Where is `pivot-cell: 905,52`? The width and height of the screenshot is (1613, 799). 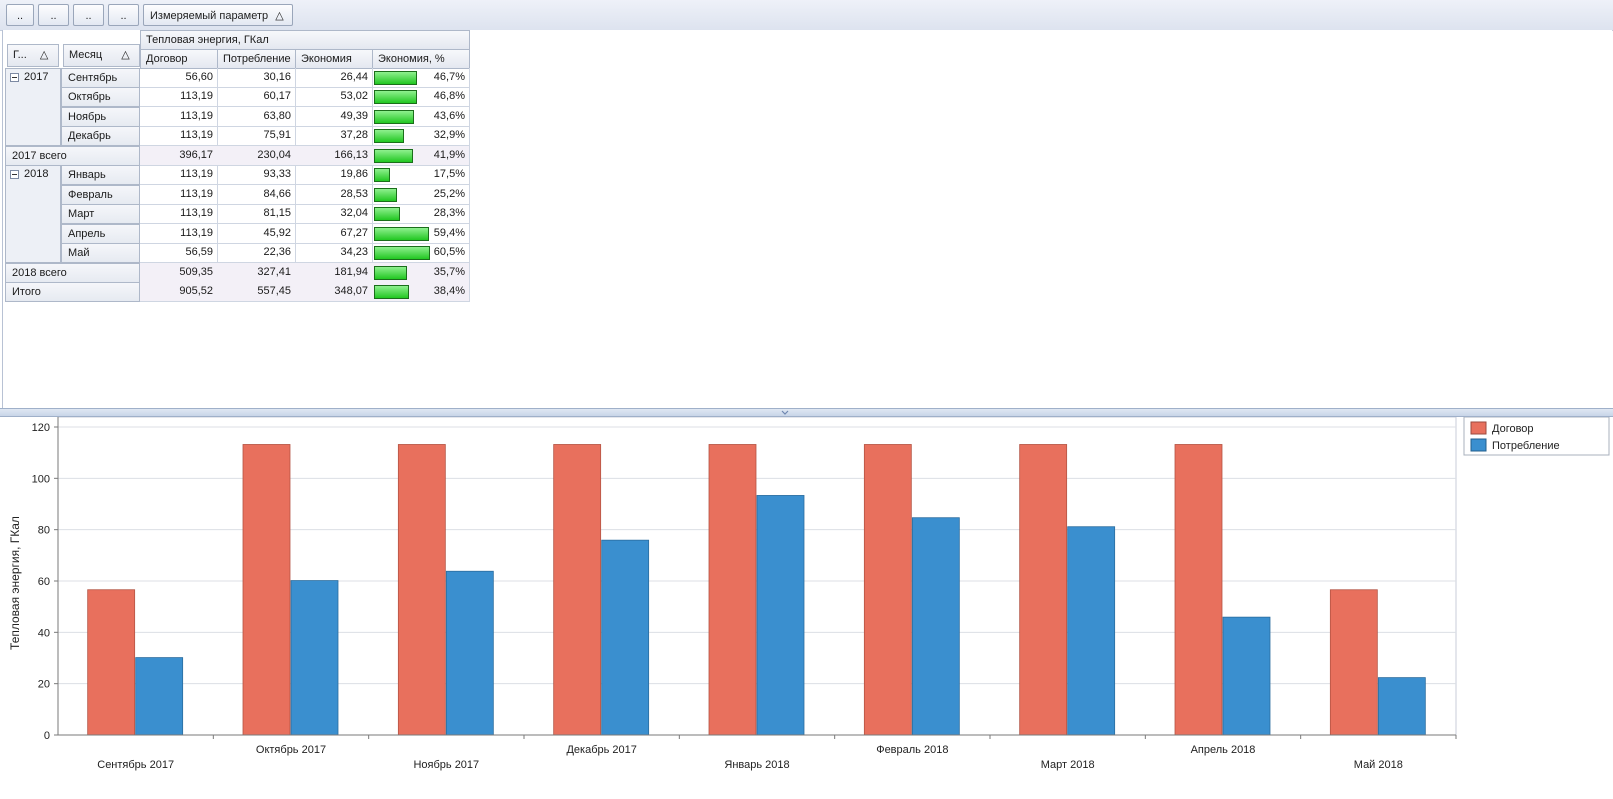
pivot-cell: 905,52 is located at coordinates (179, 292).